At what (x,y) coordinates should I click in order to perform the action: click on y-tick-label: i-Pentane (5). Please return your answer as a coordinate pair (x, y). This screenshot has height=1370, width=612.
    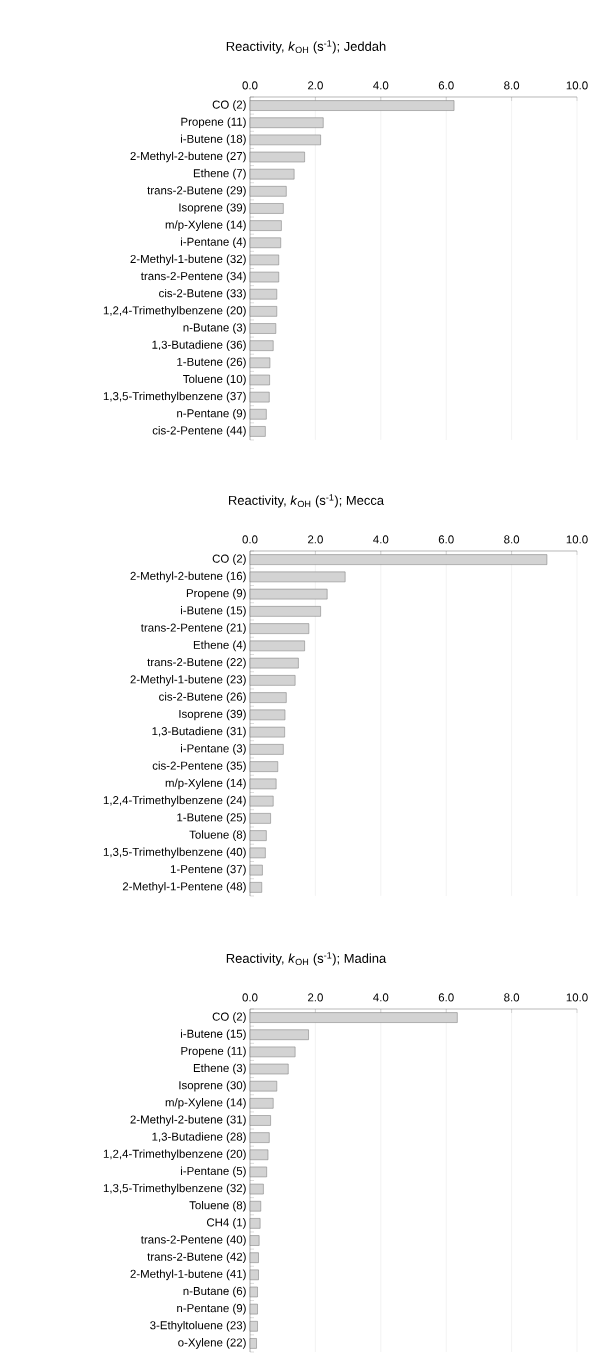
    Looking at the image, I should click on (213, 1172).